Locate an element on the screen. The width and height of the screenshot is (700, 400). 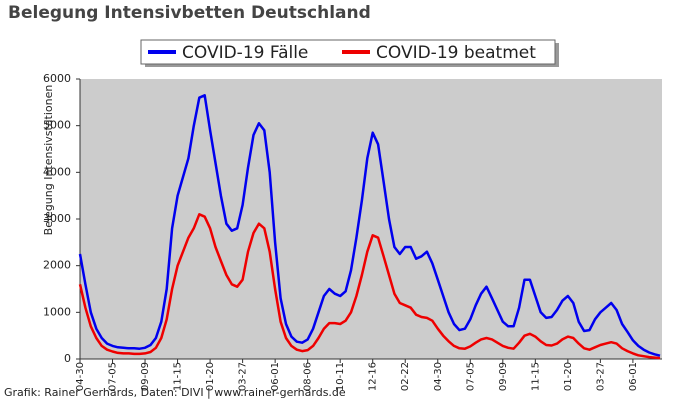
y-axis-label: Belegung Intensivstationen is located at coordinates (48, 160).